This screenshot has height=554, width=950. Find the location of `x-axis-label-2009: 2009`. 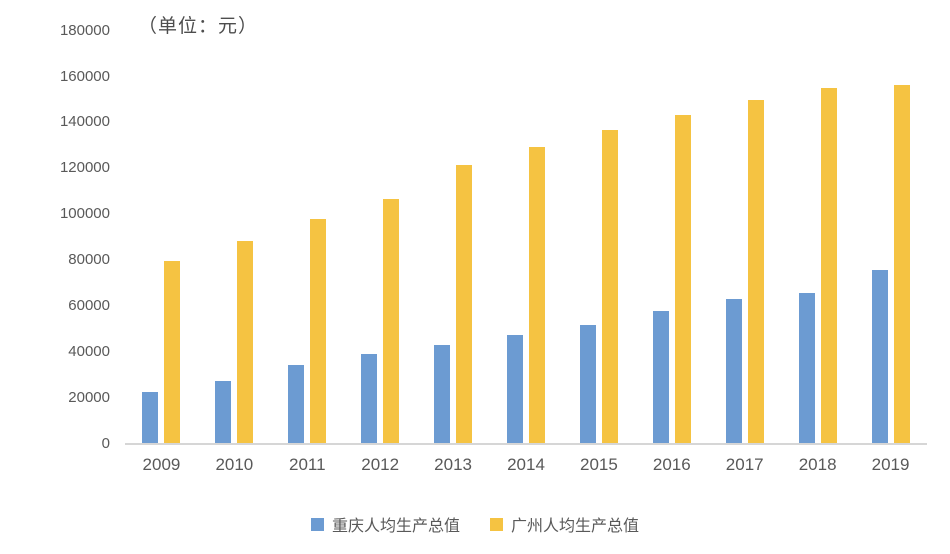

x-axis-label-2009: 2009 is located at coordinates (161, 464).